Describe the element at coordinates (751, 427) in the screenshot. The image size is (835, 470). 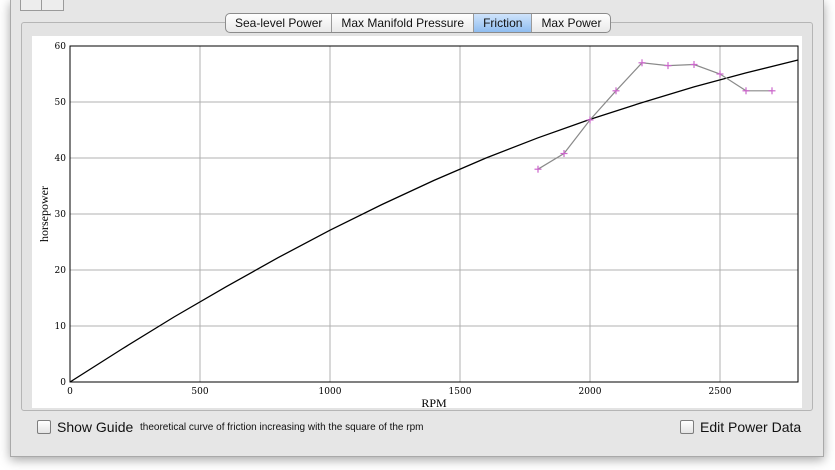
I see `edit-power-data-label: Edit Power Data` at that location.